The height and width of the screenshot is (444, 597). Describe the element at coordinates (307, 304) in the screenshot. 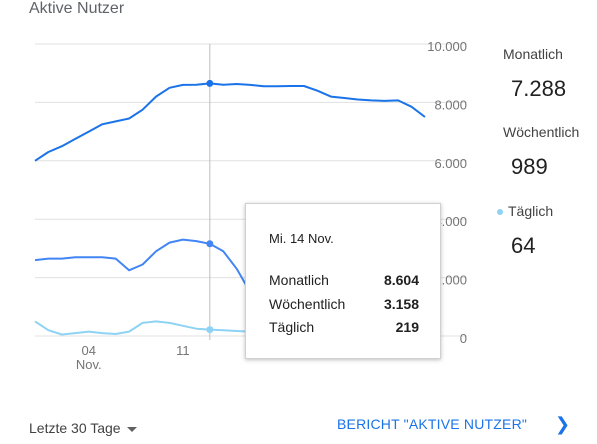

I see `tooltip-row-label: Wöchentlich` at that location.